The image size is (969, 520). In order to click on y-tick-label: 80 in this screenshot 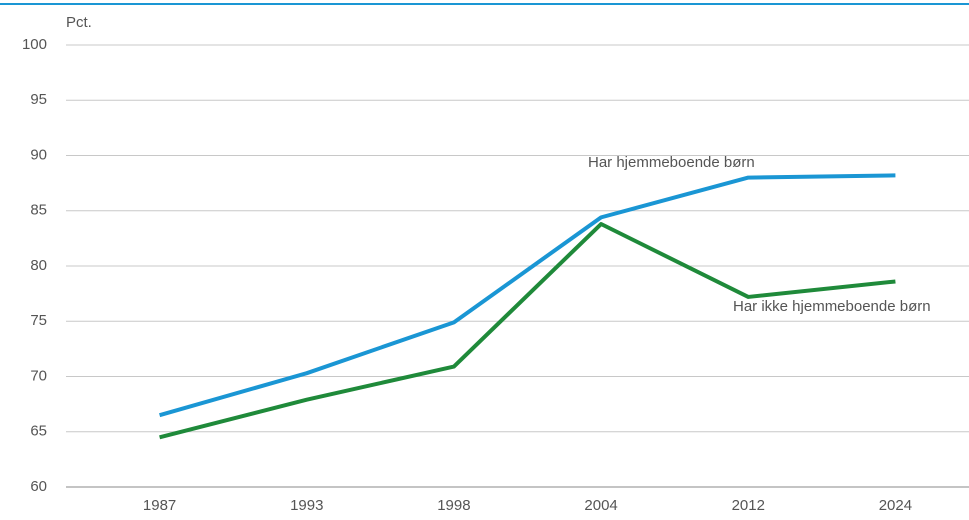, I will do `click(38, 265)`.